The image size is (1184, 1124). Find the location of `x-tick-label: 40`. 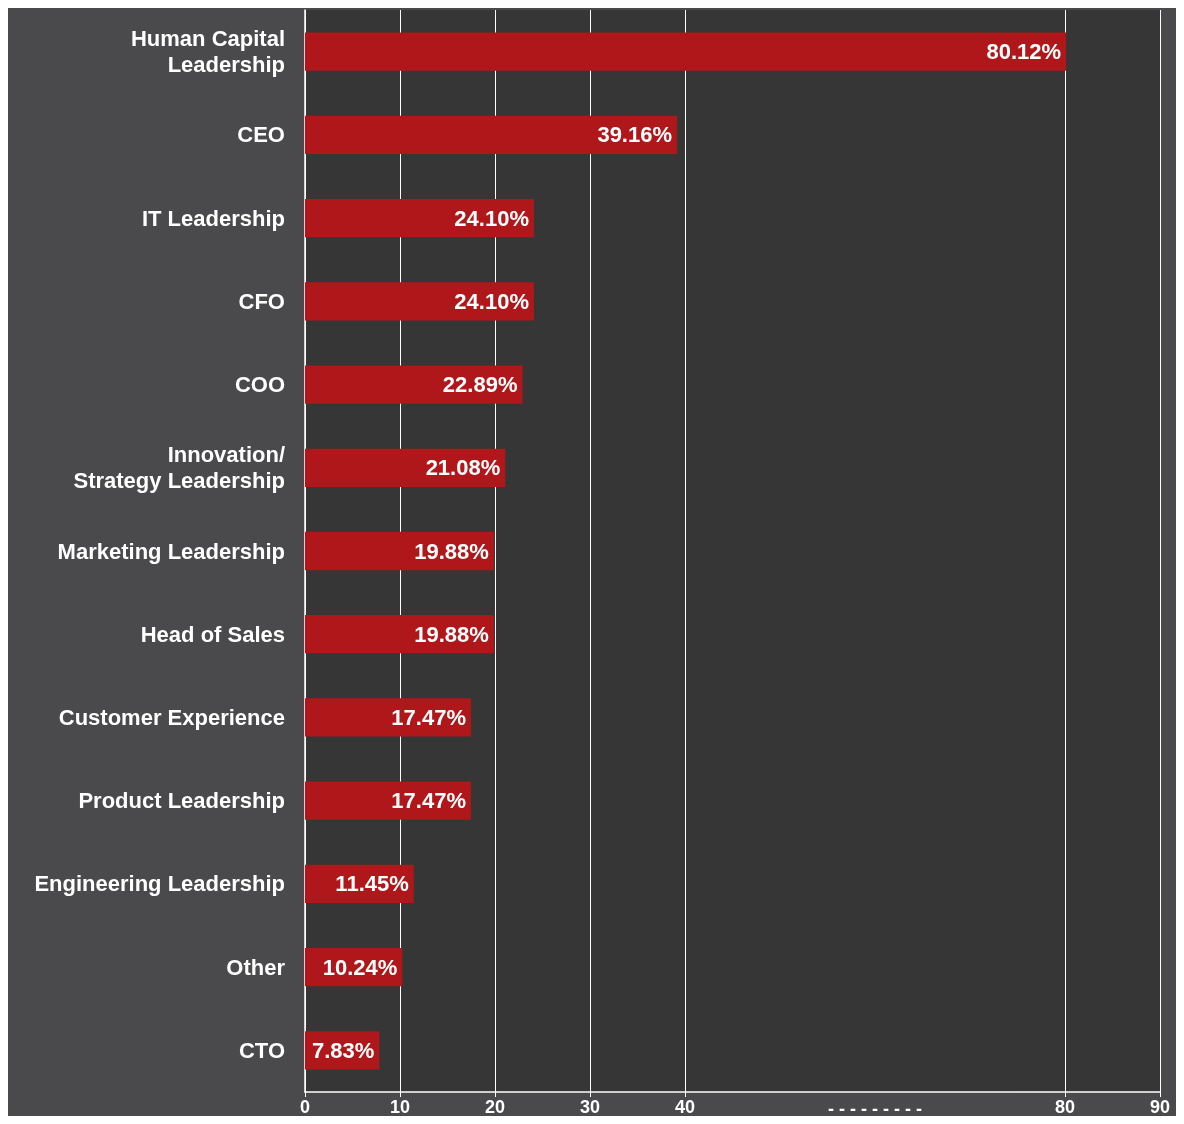

x-tick-label: 40 is located at coordinates (685, 1107).